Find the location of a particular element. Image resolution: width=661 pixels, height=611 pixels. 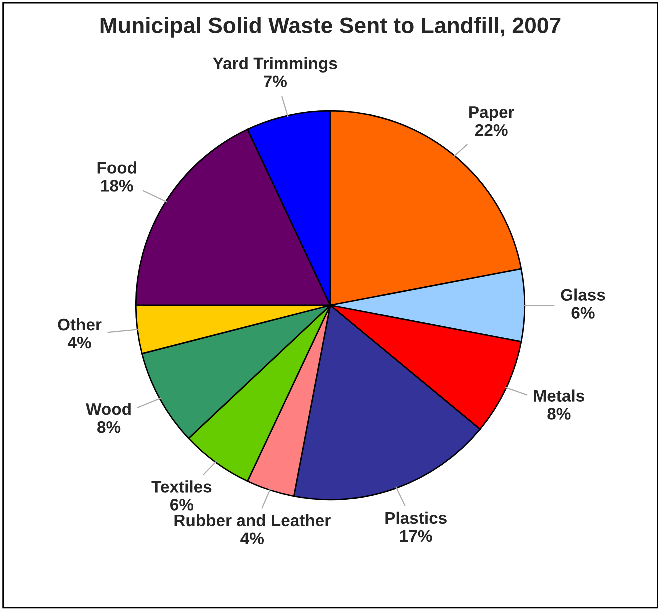

slice-label: Yard Trimmings is located at coordinates (275, 65).